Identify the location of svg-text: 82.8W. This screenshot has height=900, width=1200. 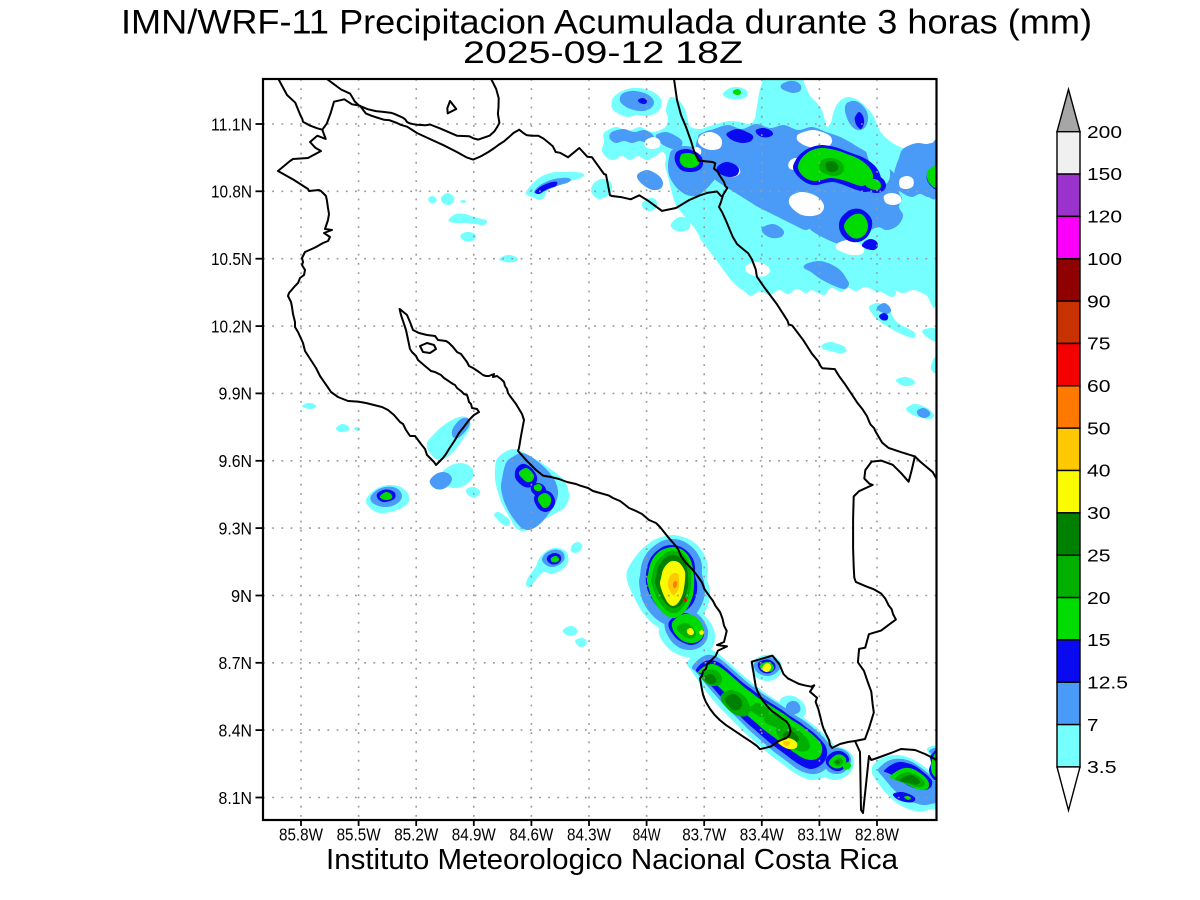
(877, 835).